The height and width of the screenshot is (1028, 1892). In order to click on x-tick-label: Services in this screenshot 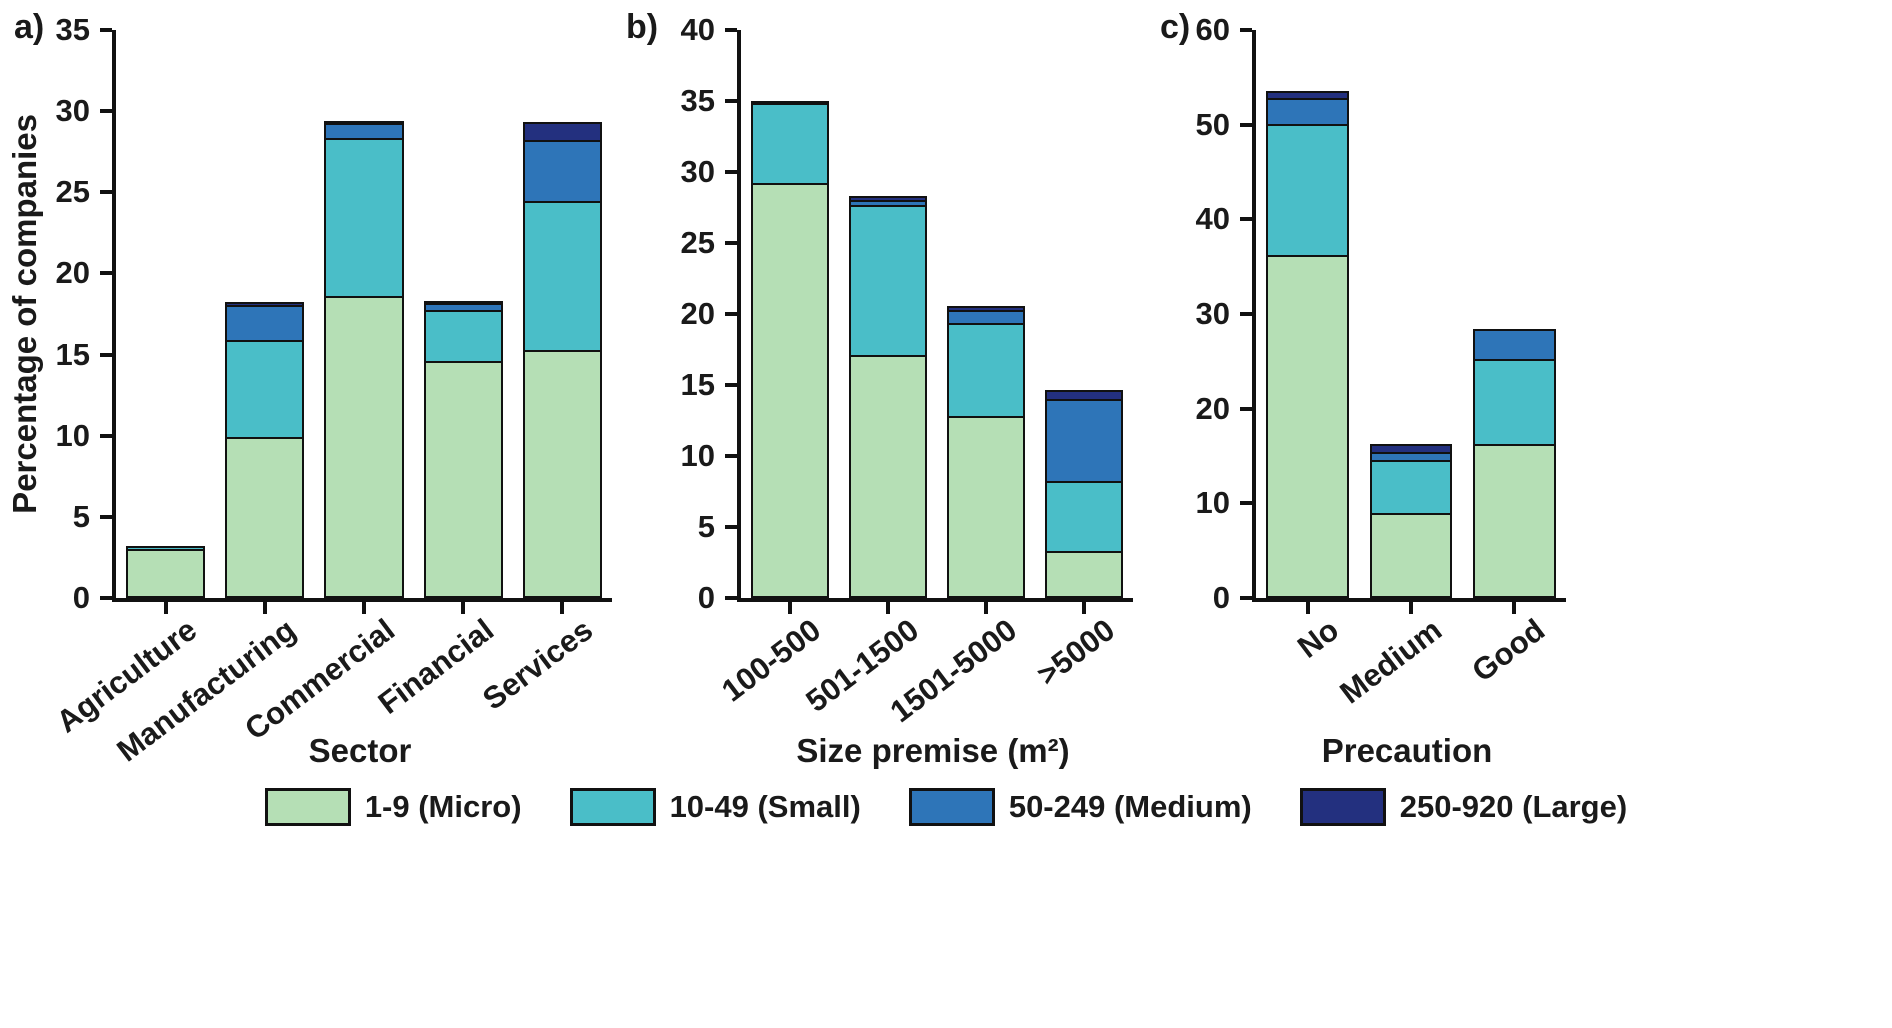, I will do `click(538, 664)`.